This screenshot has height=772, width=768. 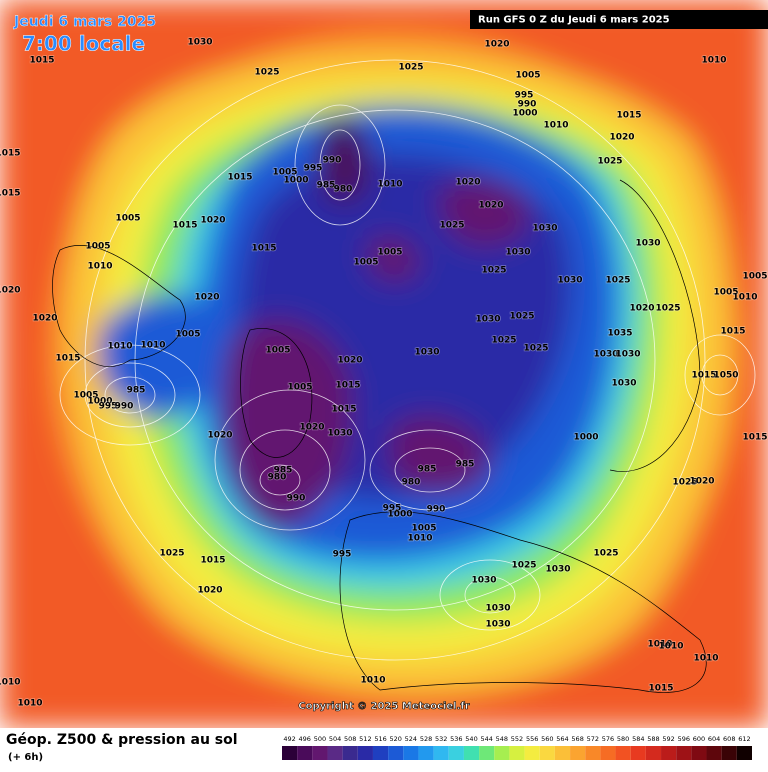 I want to click on pressure-label: 1000, so click(x=99, y=402).